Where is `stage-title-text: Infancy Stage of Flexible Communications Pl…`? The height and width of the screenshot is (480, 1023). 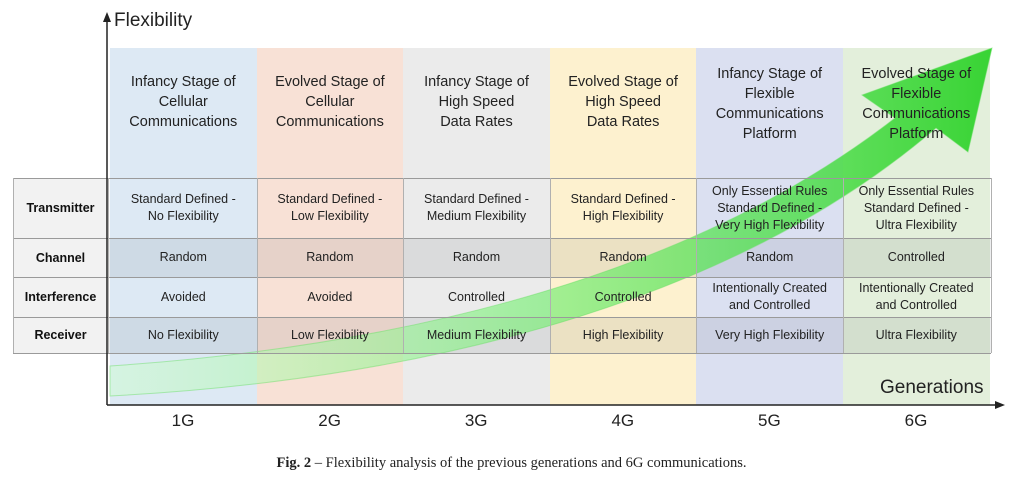 stage-title-text: Infancy Stage of Flexible Communications Pl… is located at coordinates (769, 104).